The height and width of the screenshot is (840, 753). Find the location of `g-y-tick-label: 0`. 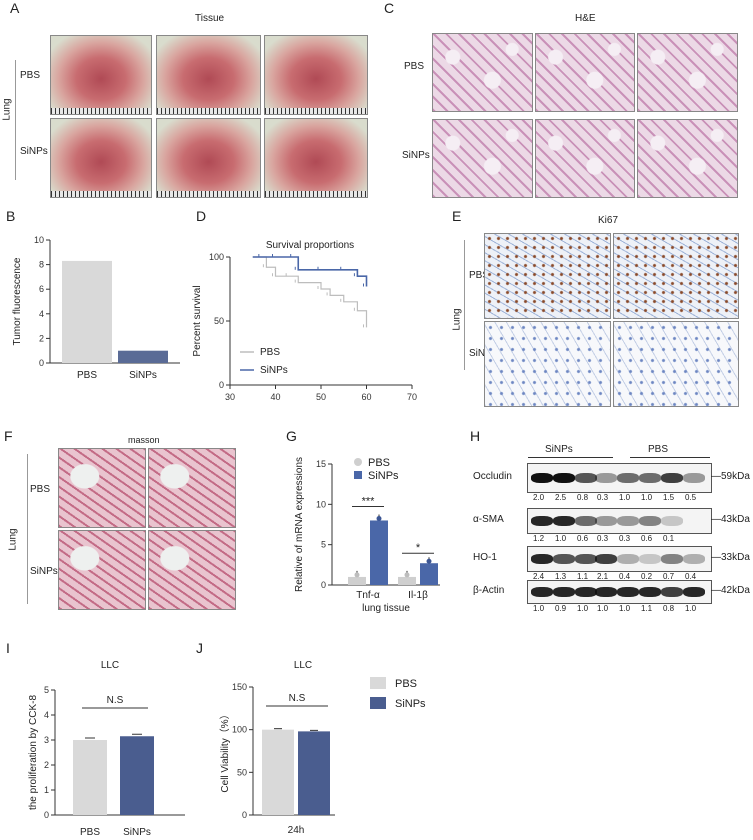

g-y-tick-label: 0 is located at coordinates (323, 585).